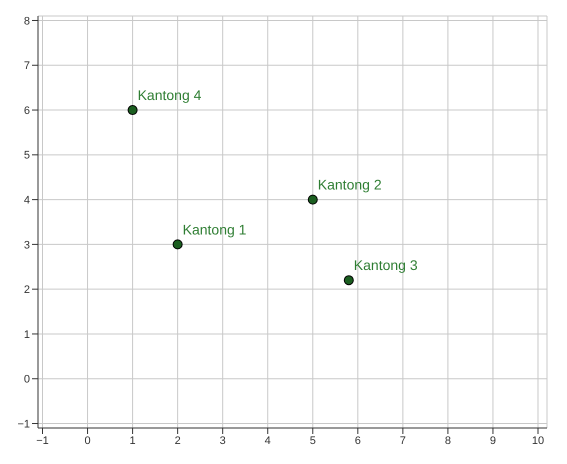 The width and height of the screenshot is (567, 464). I want to click on y-tick-label: 3, so click(27, 245).